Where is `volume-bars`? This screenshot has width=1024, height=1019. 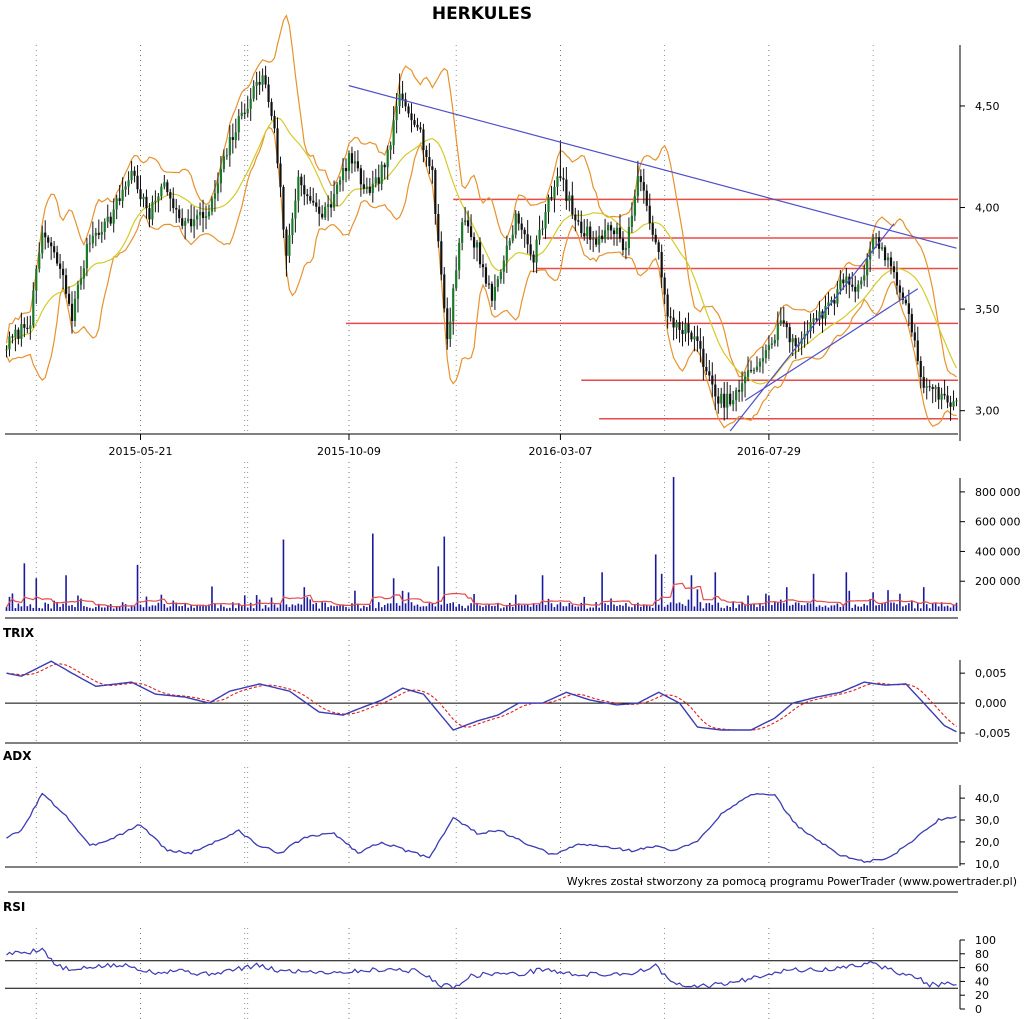
volume-bars is located at coordinates (481, 544).